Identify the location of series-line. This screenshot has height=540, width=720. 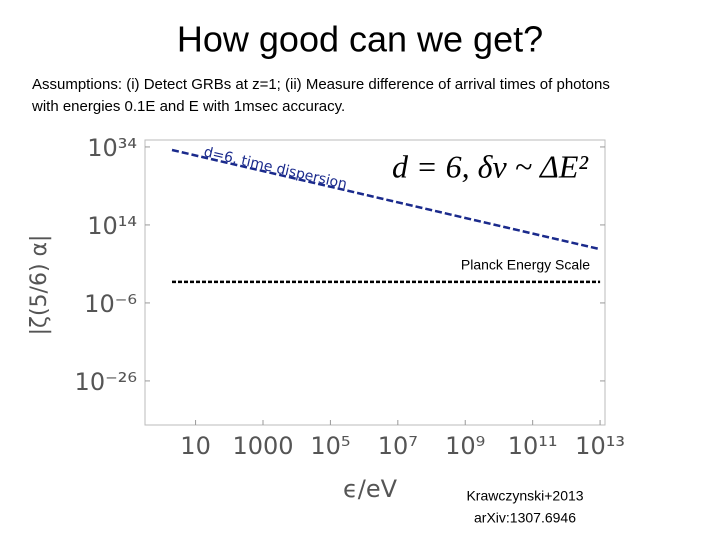
(386, 199).